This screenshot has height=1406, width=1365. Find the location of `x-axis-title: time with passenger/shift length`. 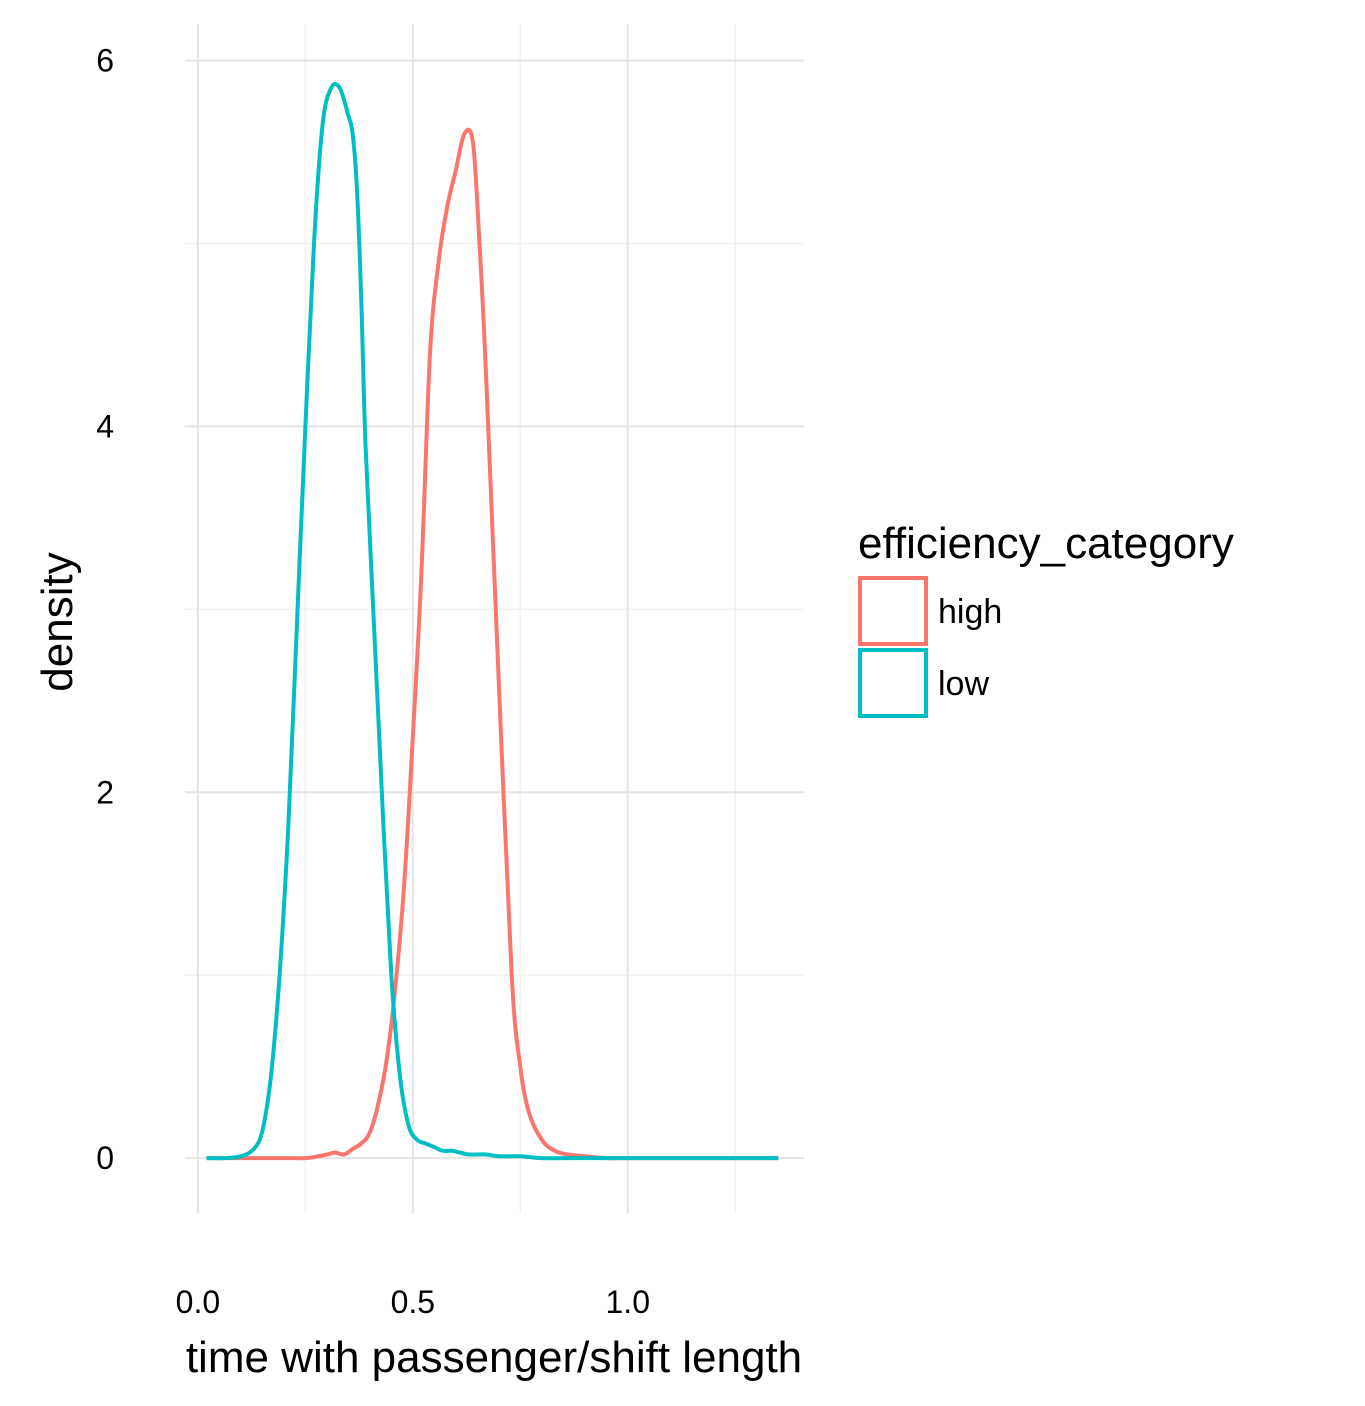

x-axis-title: time with passenger/shift length is located at coordinates (494, 1357).